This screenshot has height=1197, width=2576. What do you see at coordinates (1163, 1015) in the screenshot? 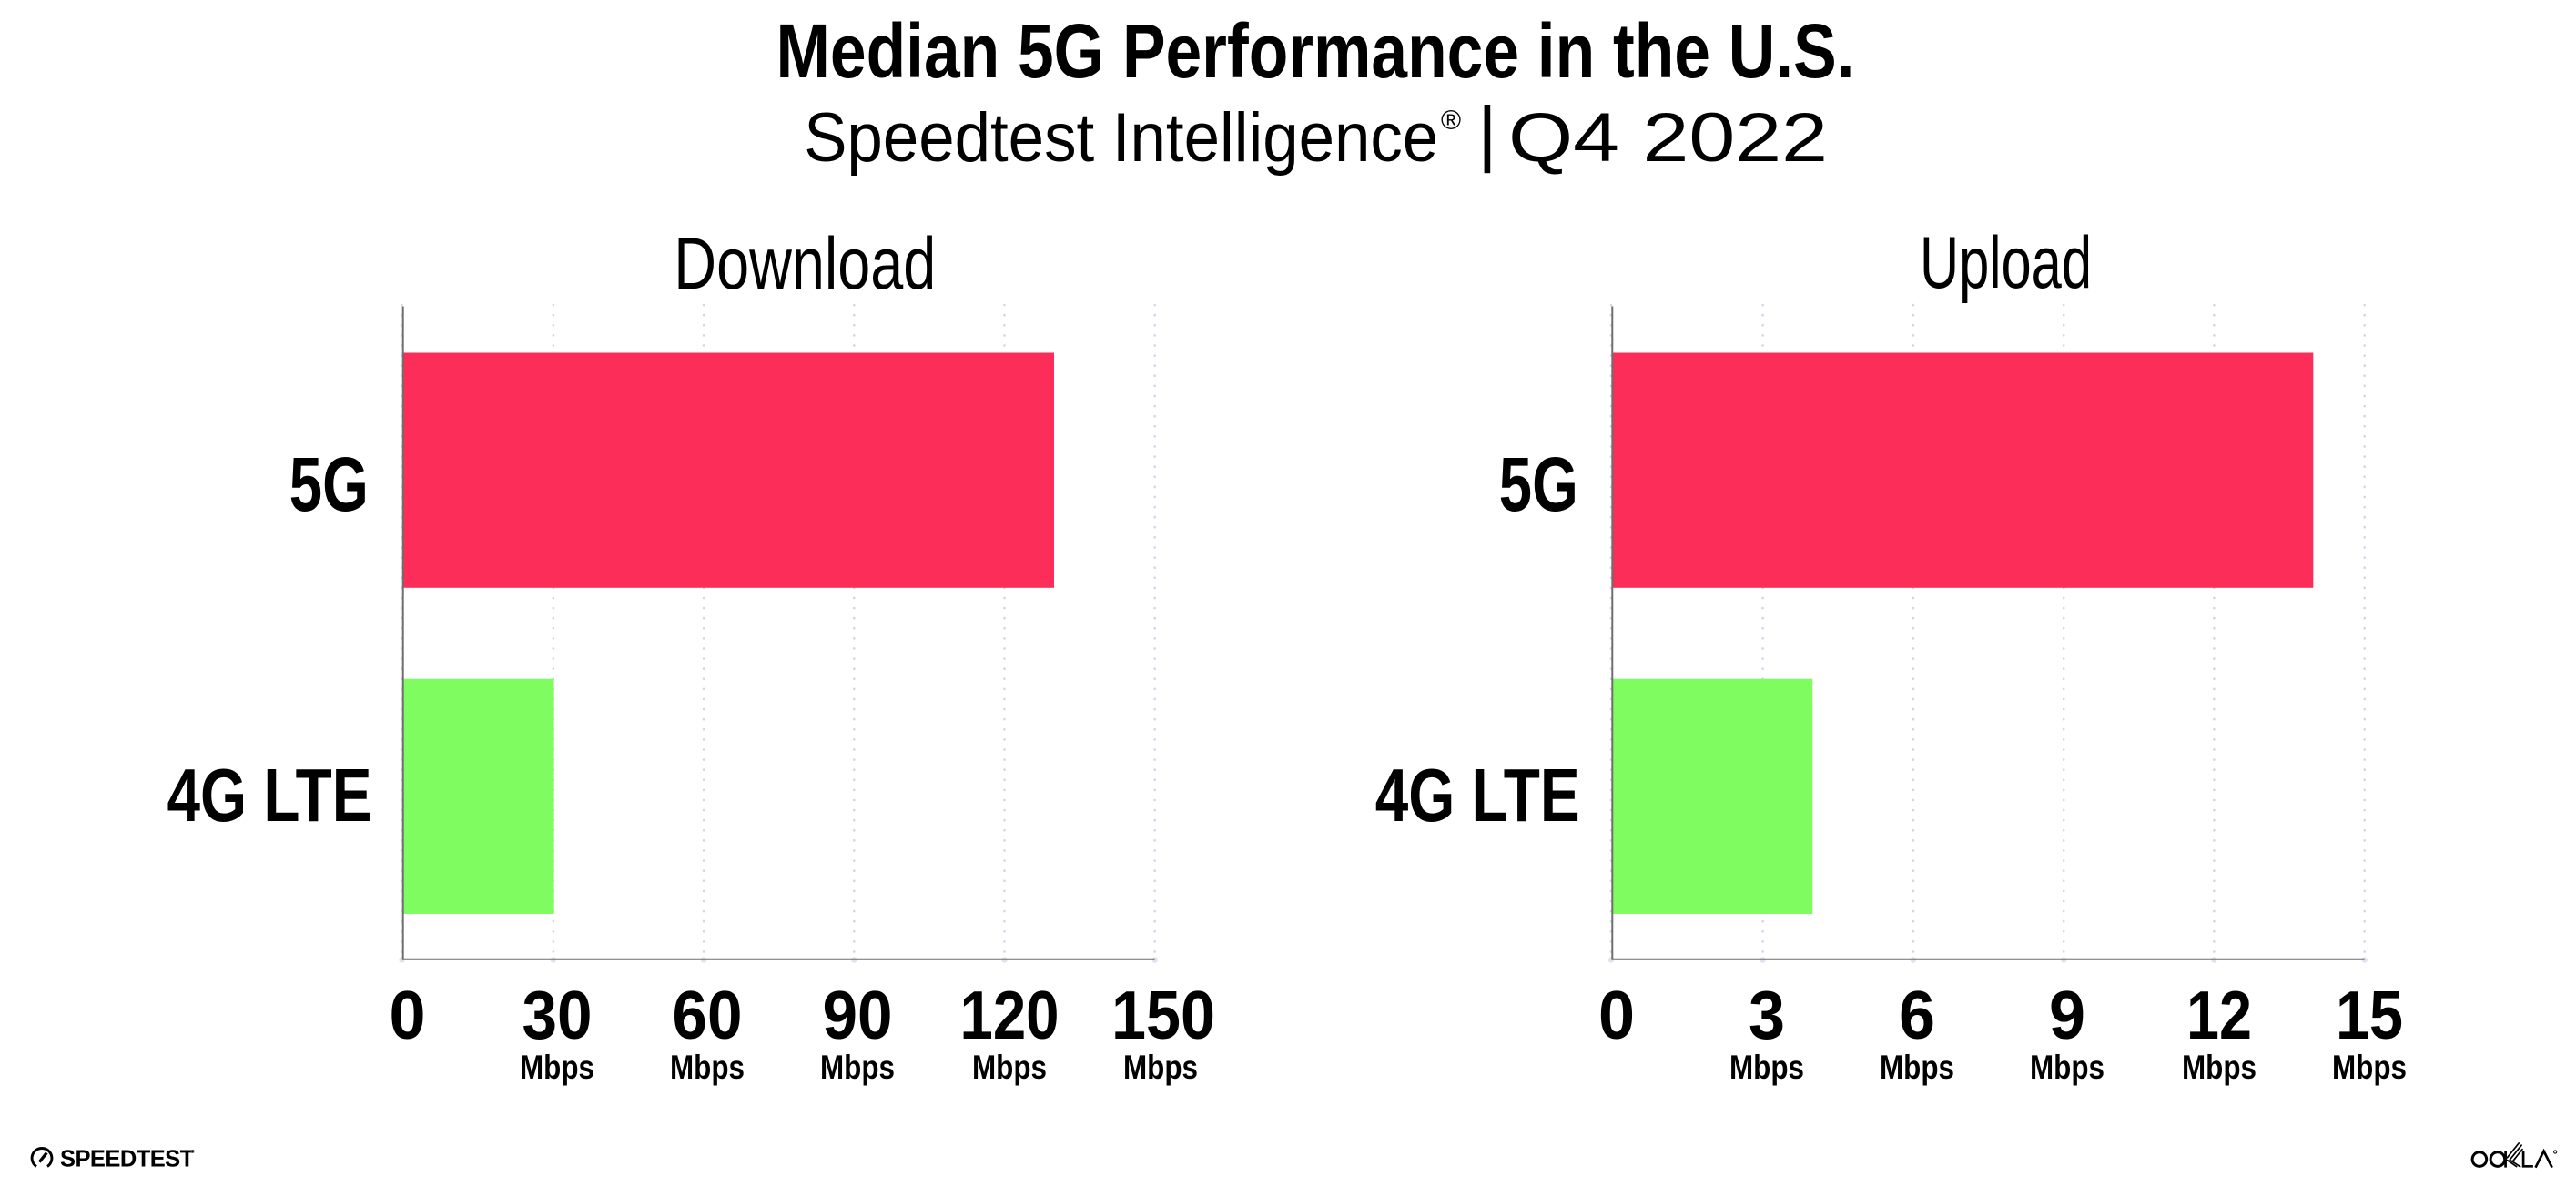
I see `svg-text: 150` at bounding box center [1163, 1015].